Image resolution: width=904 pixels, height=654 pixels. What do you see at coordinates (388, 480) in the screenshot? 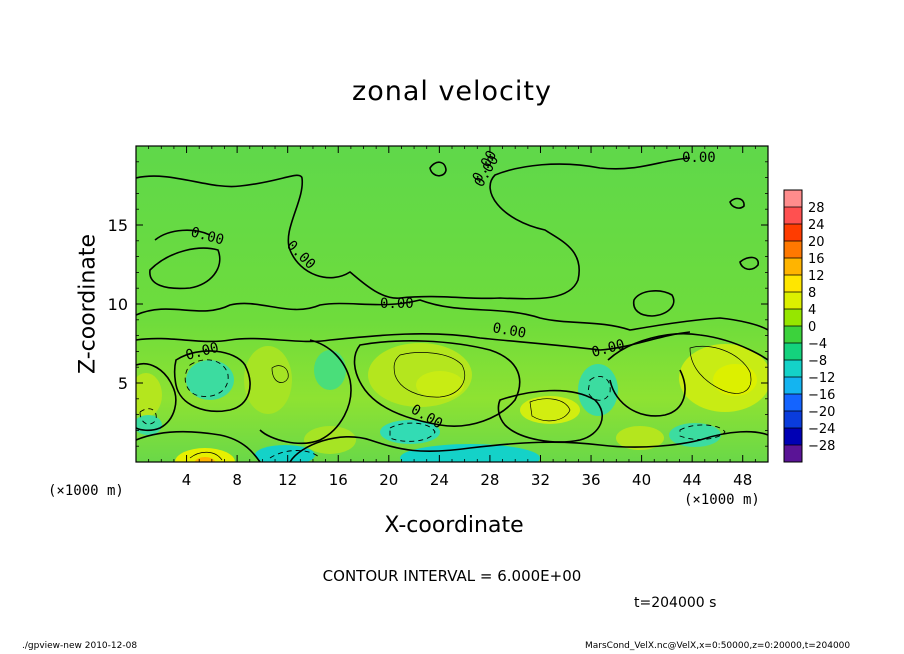
I see `x-tick-label: 20` at bounding box center [388, 480].